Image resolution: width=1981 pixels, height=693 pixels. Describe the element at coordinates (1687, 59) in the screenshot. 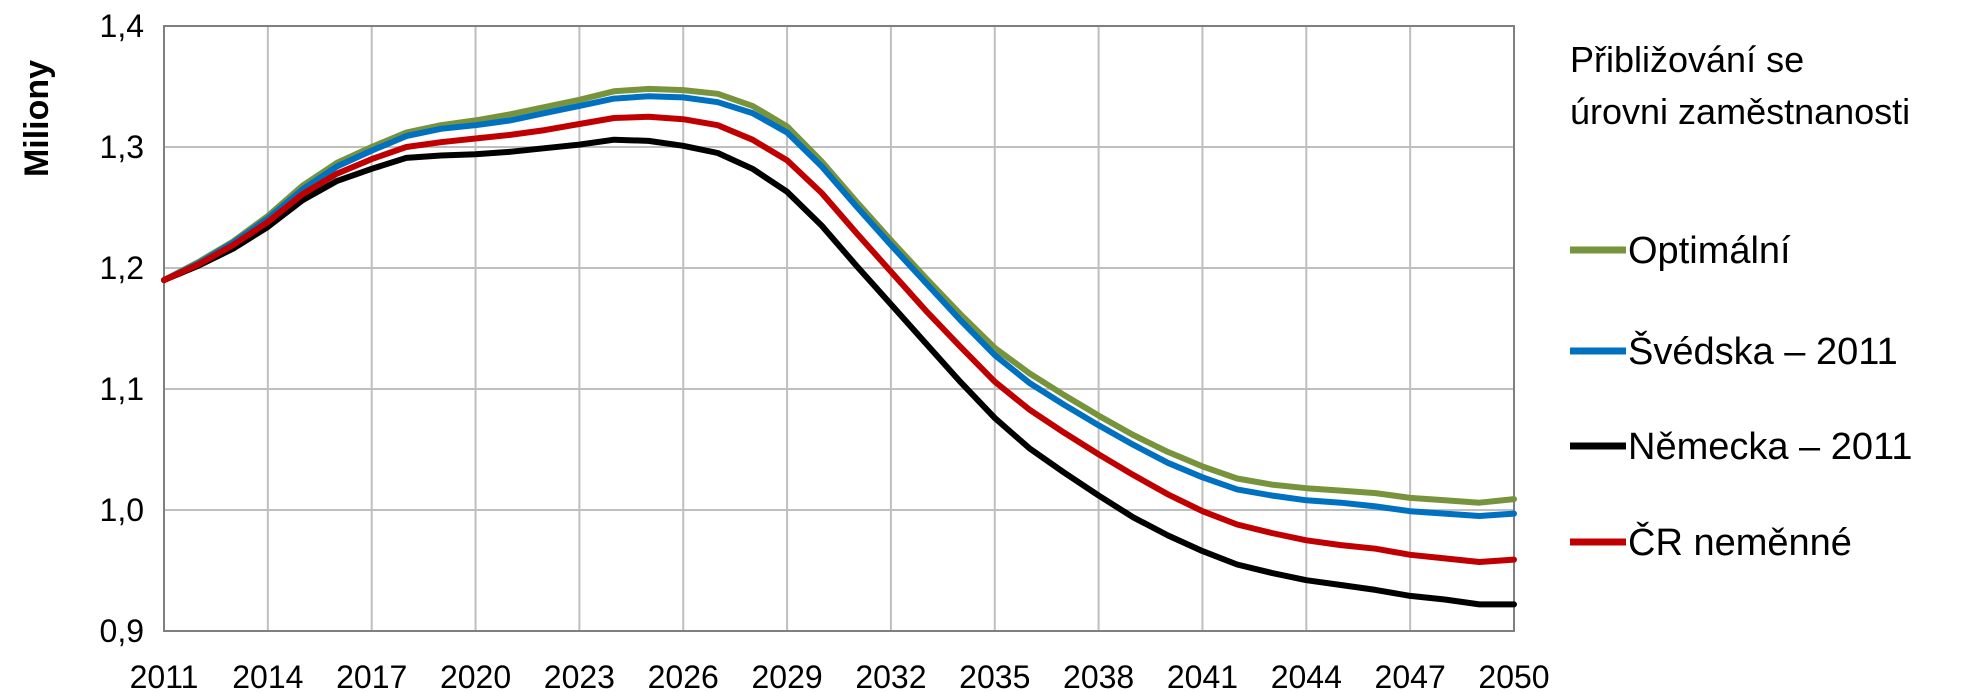

I see `legend-title-line-1: Přibližování se` at that location.